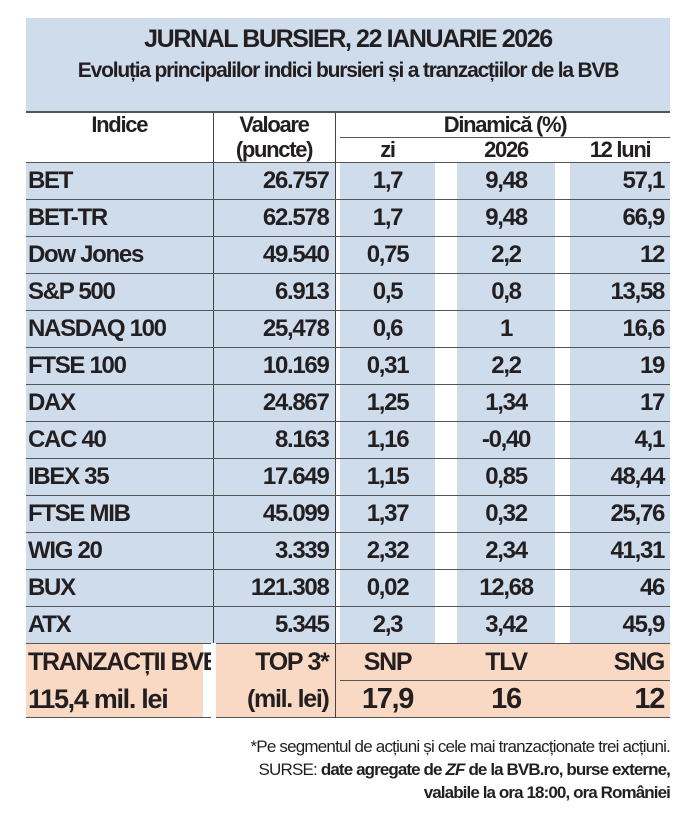 The image size is (699, 814). What do you see at coordinates (120, 181) in the screenshot?
I see `index-name: BET` at bounding box center [120, 181].